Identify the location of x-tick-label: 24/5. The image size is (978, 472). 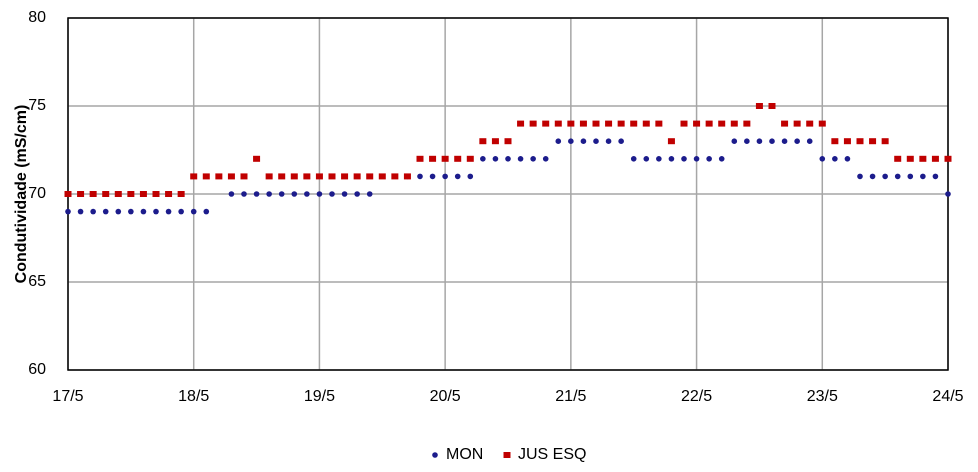
(947, 396).